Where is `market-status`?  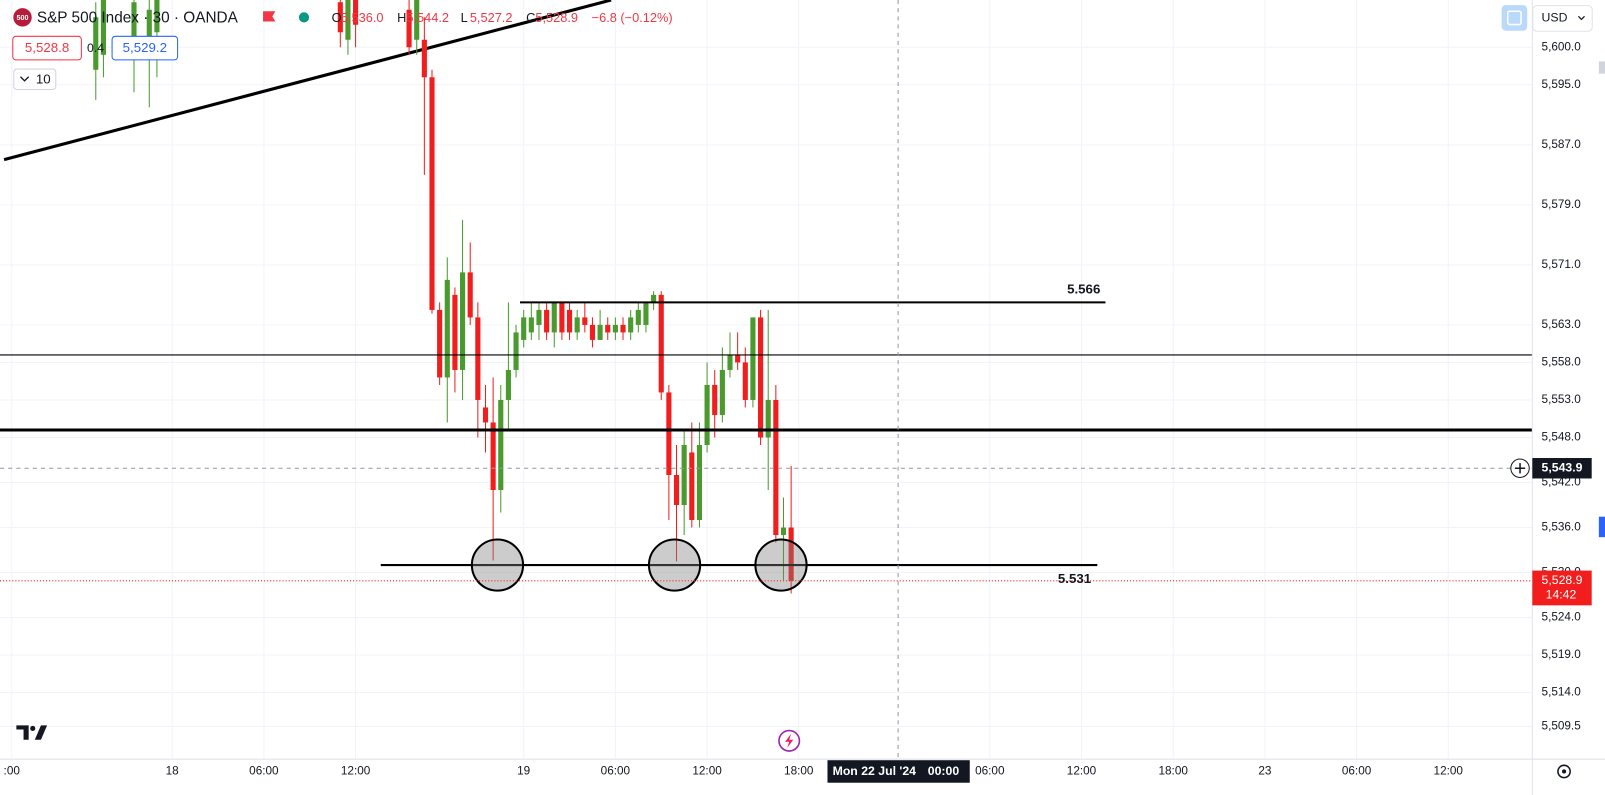 market-status is located at coordinates (304, 17).